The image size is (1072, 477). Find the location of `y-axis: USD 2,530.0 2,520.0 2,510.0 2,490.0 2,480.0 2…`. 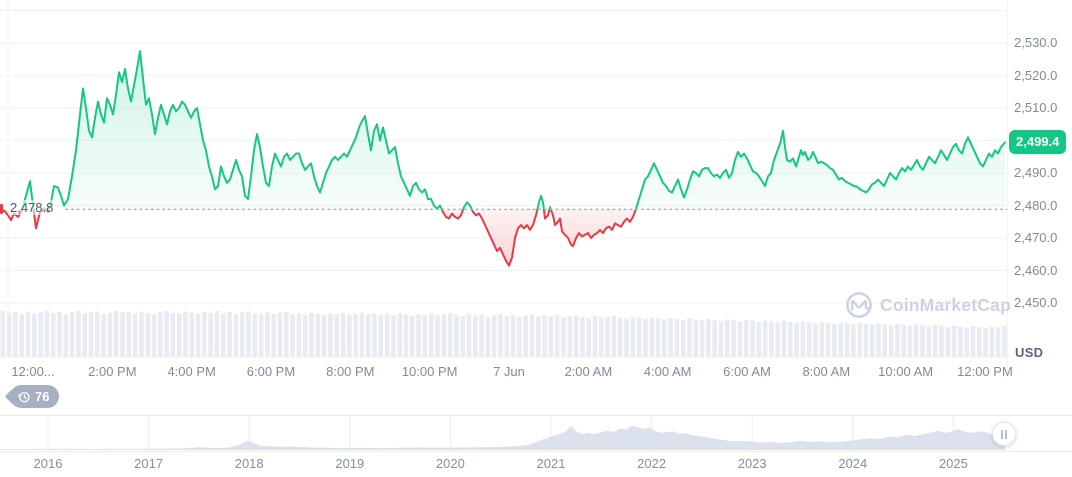

y-axis: USD 2,530.0 2,520.0 2,510.0 2,490.0 2,480.0 2… is located at coordinates (1039, 190).